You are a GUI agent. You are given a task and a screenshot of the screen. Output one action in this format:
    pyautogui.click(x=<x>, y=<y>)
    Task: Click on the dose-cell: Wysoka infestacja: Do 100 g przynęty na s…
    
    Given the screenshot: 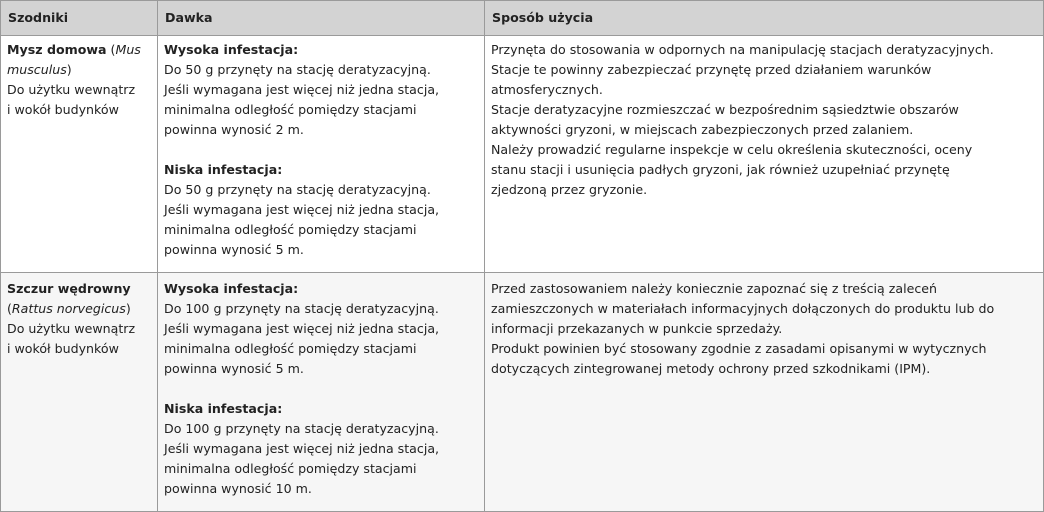 What is the action you would take?
    pyautogui.click(x=321, y=392)
    